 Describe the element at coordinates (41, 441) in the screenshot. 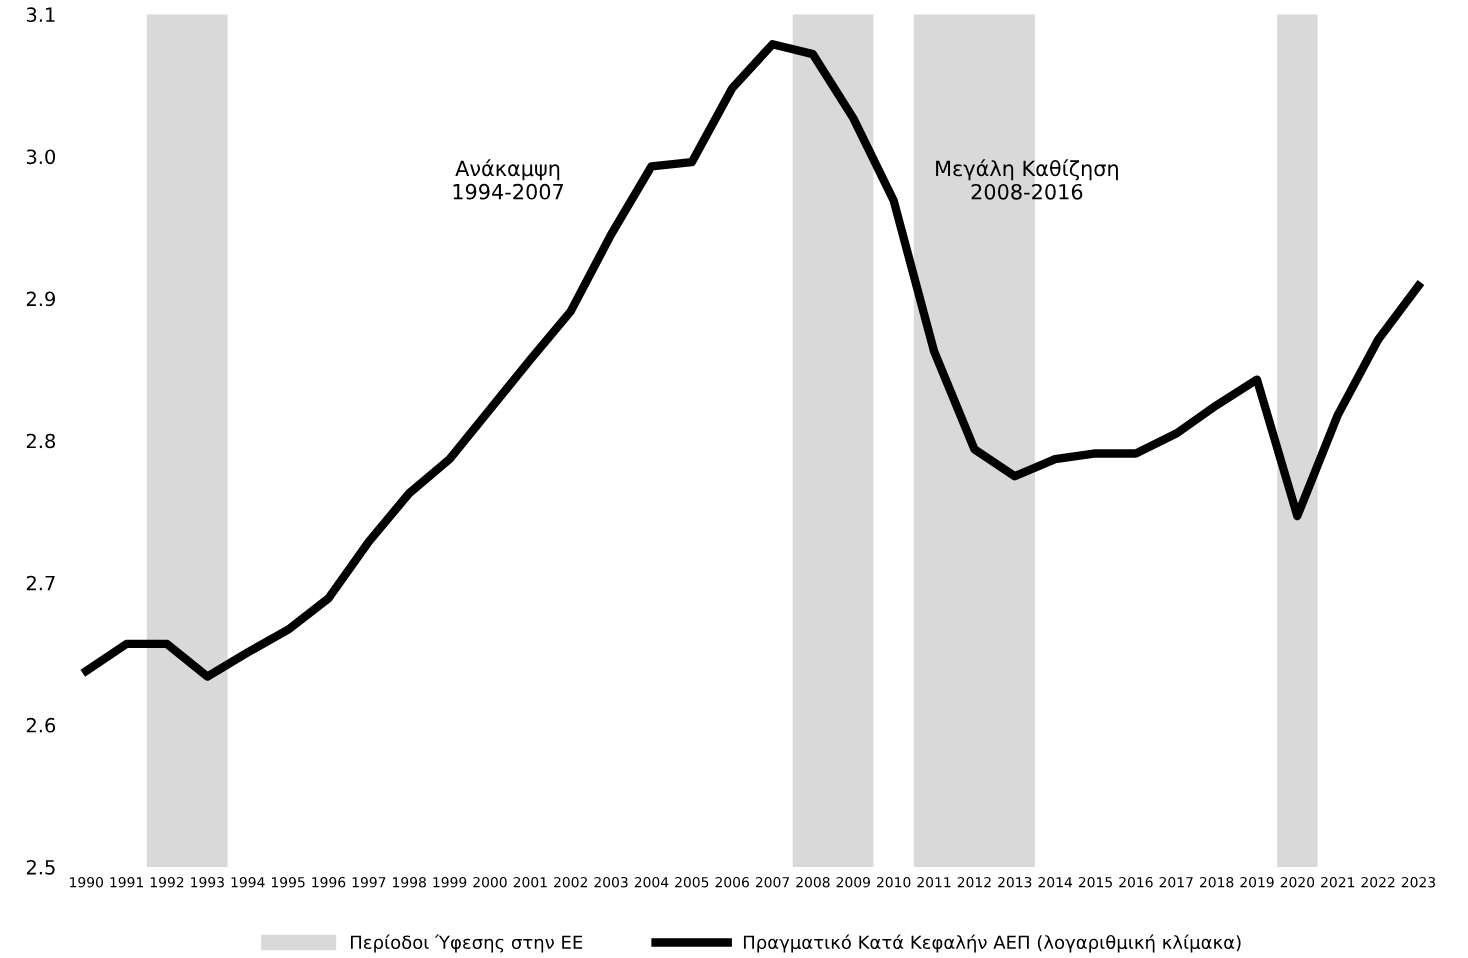

I see `y-tick-label: 2.8` at that location.